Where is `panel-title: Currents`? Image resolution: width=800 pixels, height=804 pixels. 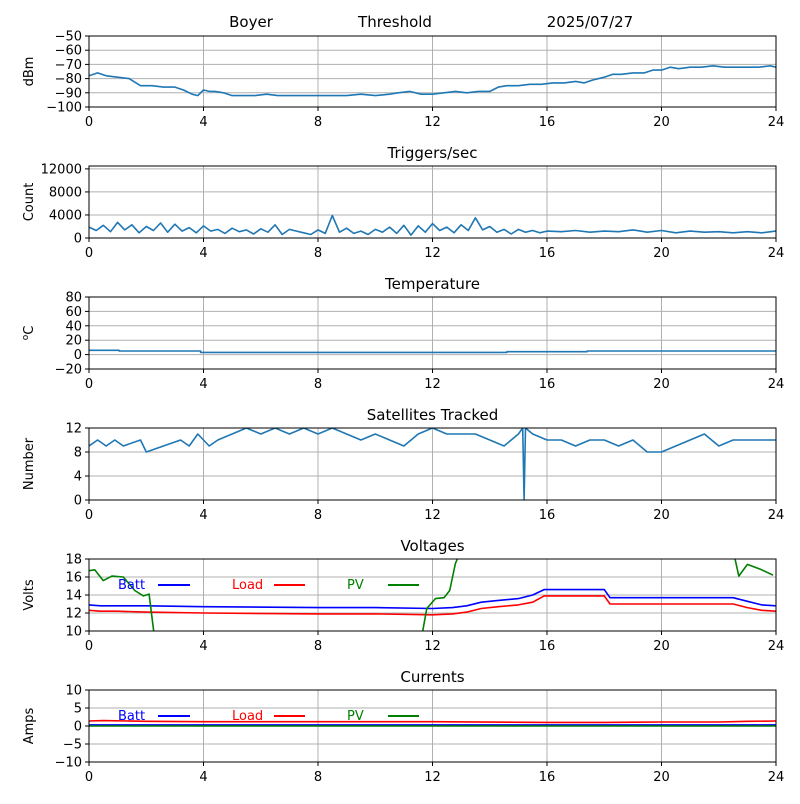
panel-title: Currents is located at coordinates (432, 677).